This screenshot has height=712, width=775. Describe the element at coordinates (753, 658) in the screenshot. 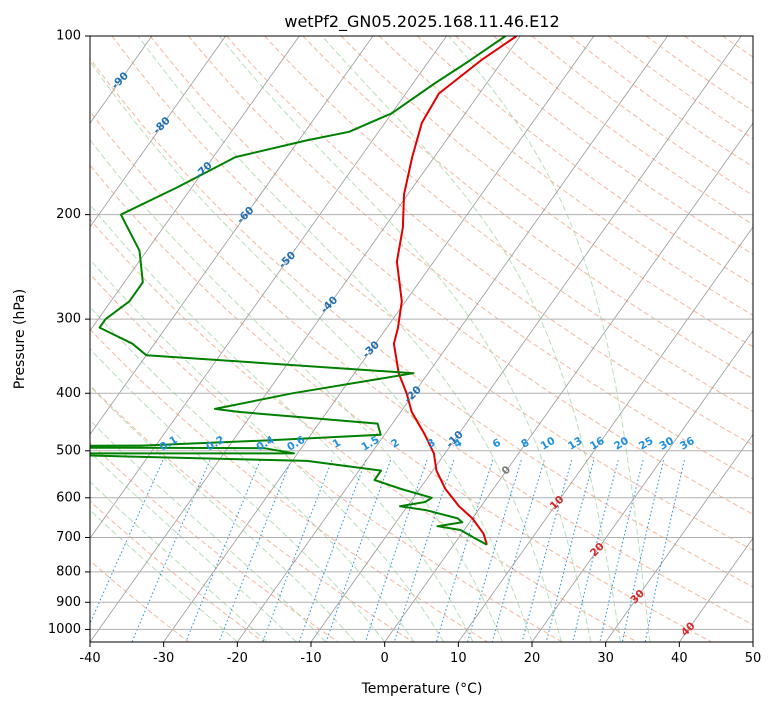

I see `x-tick-label: 50` at that location.